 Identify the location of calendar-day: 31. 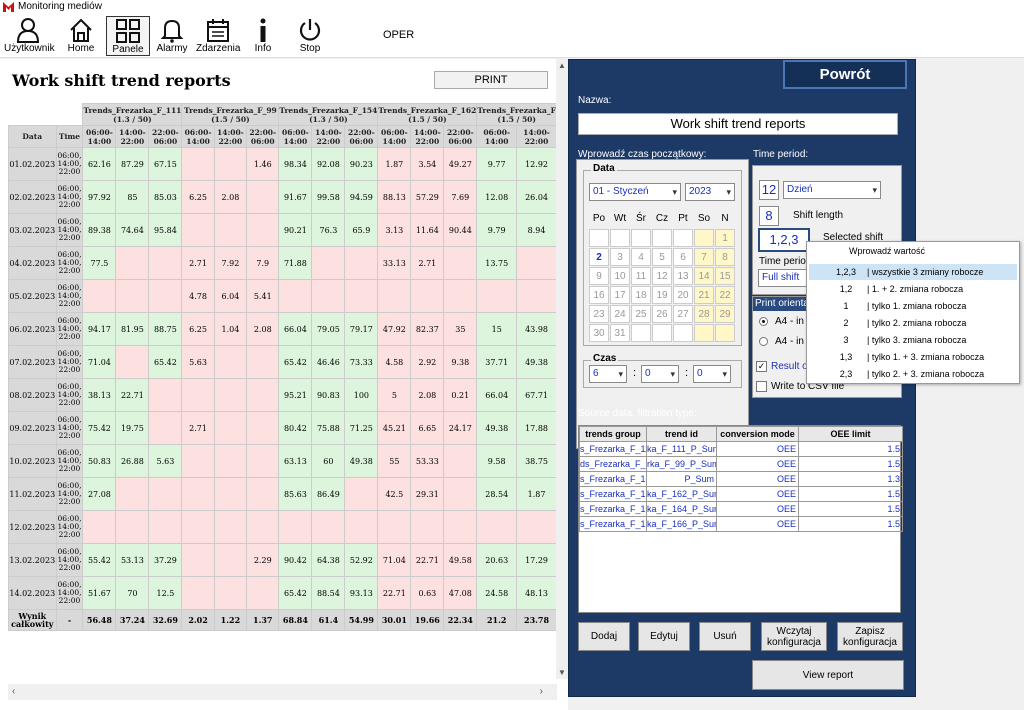
(620, 333).